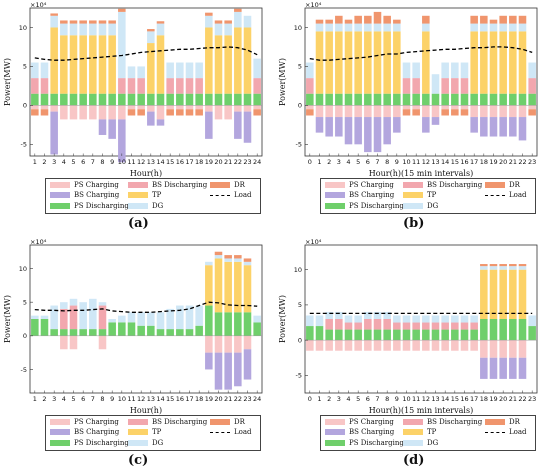  Describe the element at coordinates (406, 399) in the screenshot. I see `x-tick-label: 10` at that location.